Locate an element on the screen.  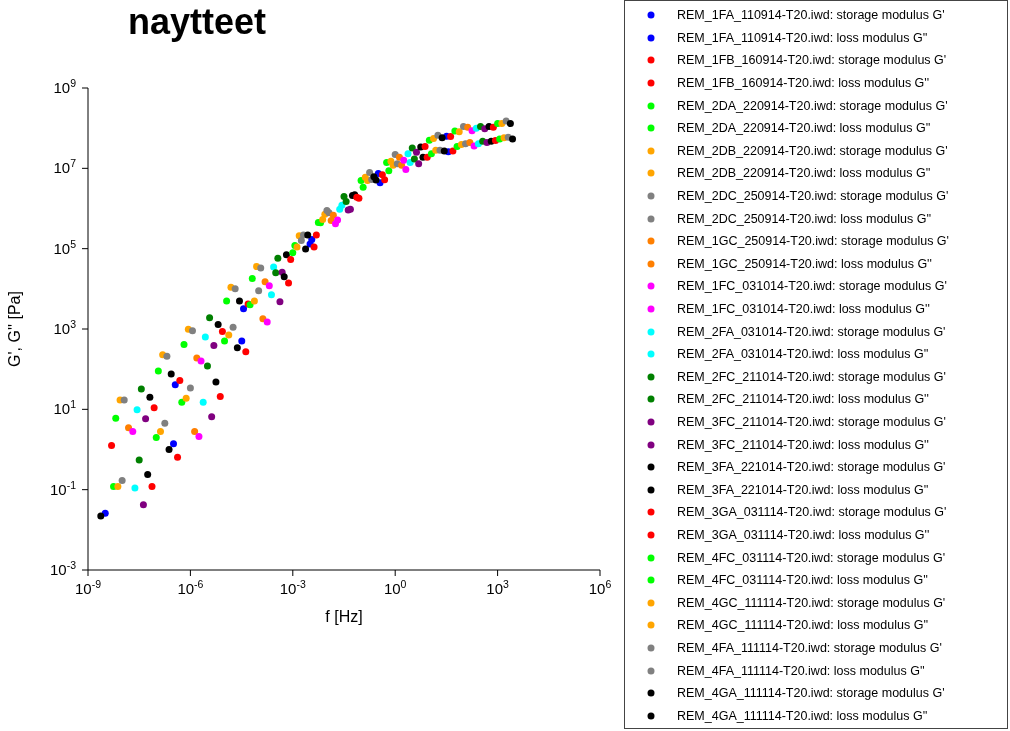
legend-label: REM_4GC_111114-T20.iwd: loss modulus G'' is located at coordinates (803, 625).